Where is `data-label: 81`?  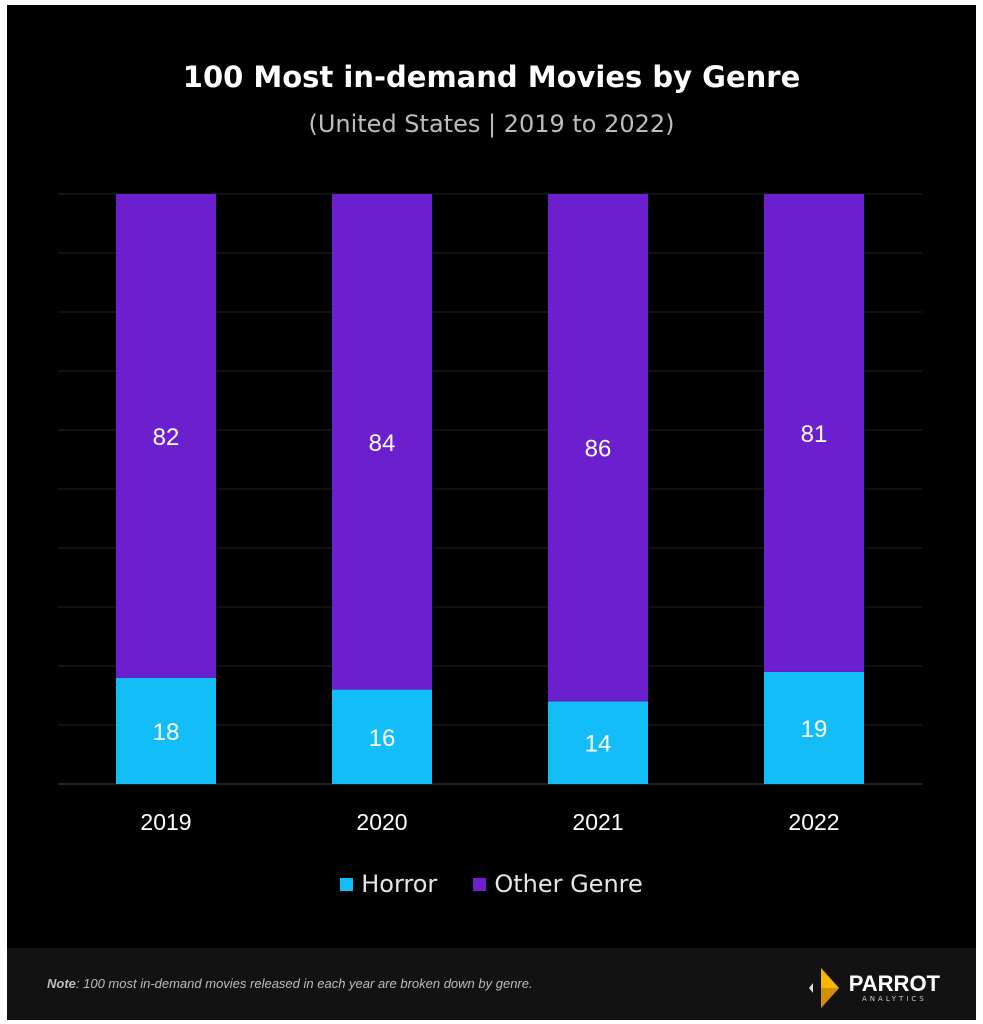 data-label: 81 is located at coordinates (814, 434).